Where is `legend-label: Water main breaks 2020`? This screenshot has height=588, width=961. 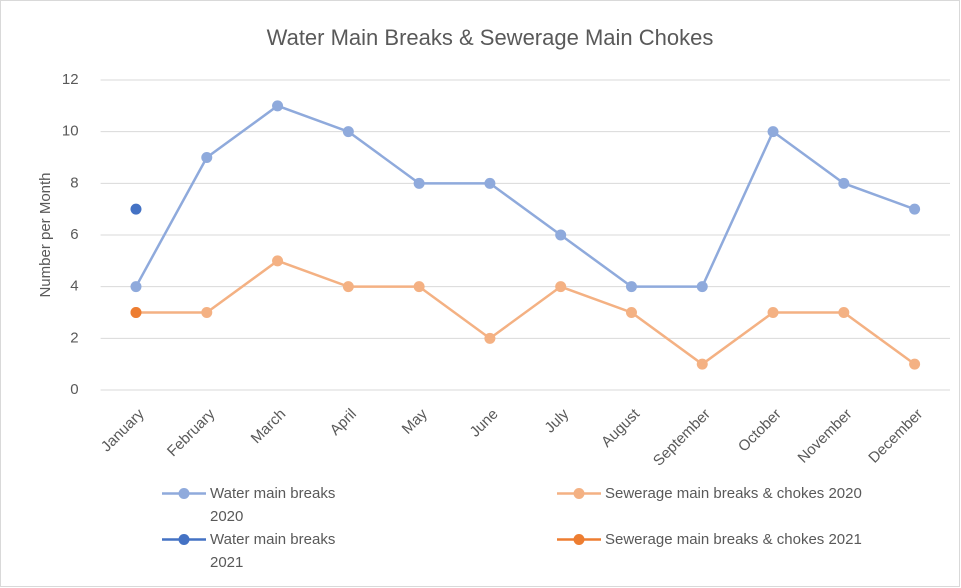 legend-label: Water main breaks 2020 is located at coordinates (273, 505).